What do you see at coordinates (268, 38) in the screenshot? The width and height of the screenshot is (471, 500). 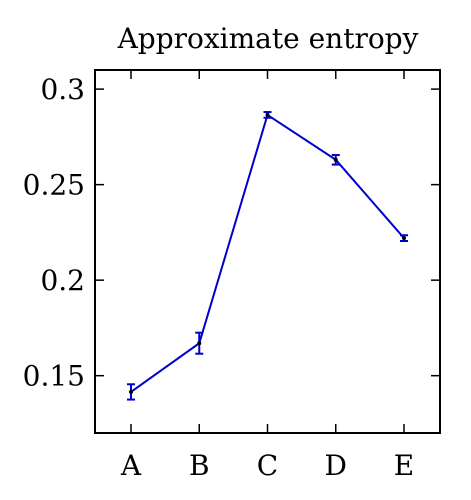 I see `chart-title: Approximate entropy` at bounding box center [268, 38].